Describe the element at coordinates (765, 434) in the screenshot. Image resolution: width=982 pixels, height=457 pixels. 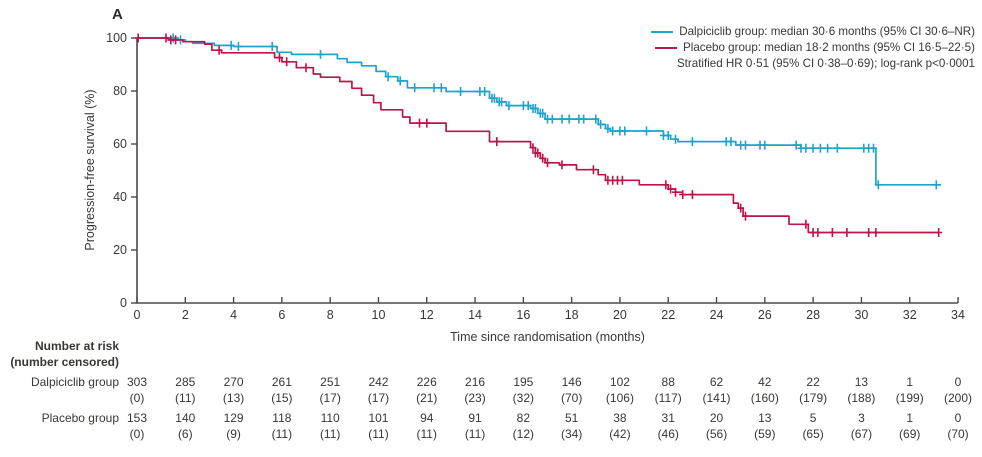
I see `placebo-censored-count: (59)` at that location.